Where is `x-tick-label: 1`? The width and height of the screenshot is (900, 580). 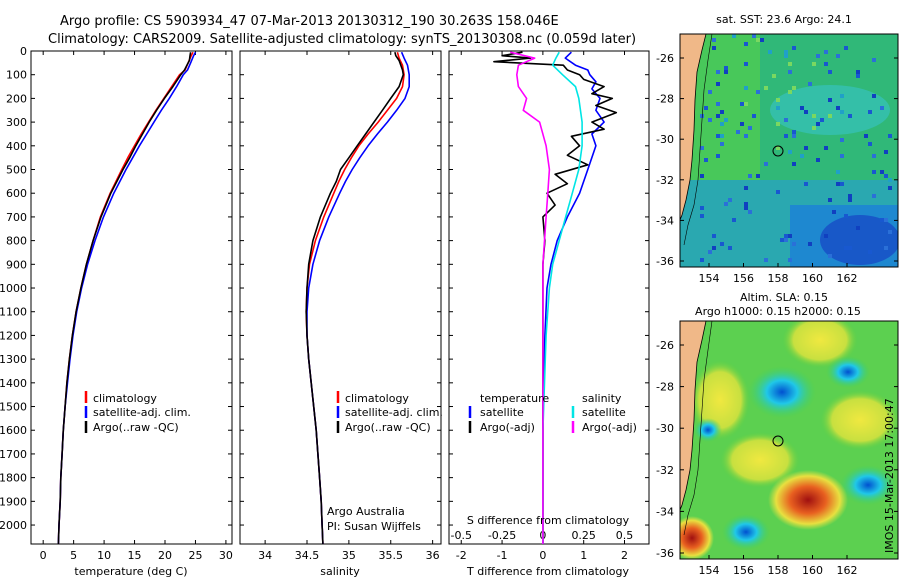
x-tick-label: 1 is located at coordinates (583, 555).